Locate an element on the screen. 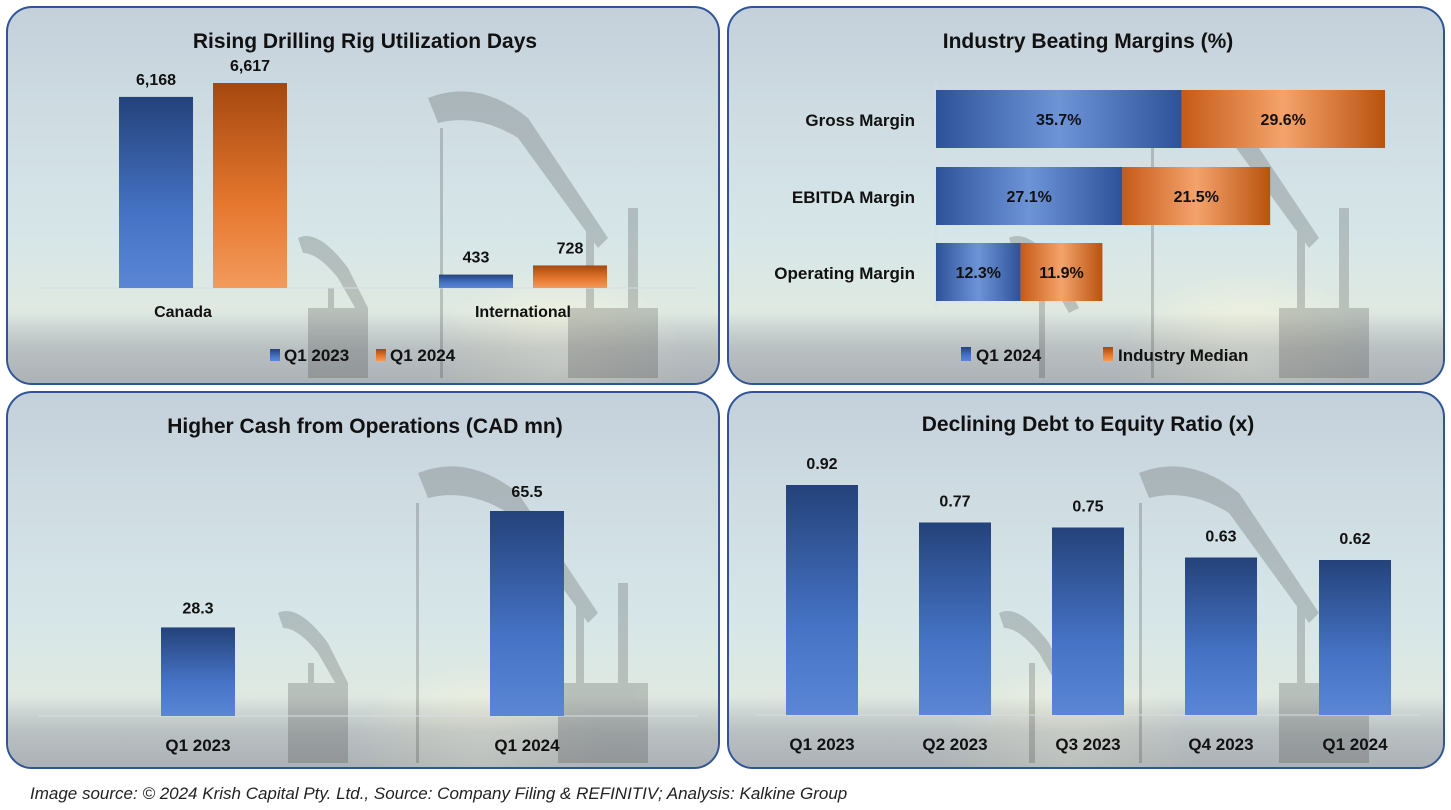 The width and height of the screenshot is (1451, 810). data-label: 27.1% is located at coordinates (1028, 197).